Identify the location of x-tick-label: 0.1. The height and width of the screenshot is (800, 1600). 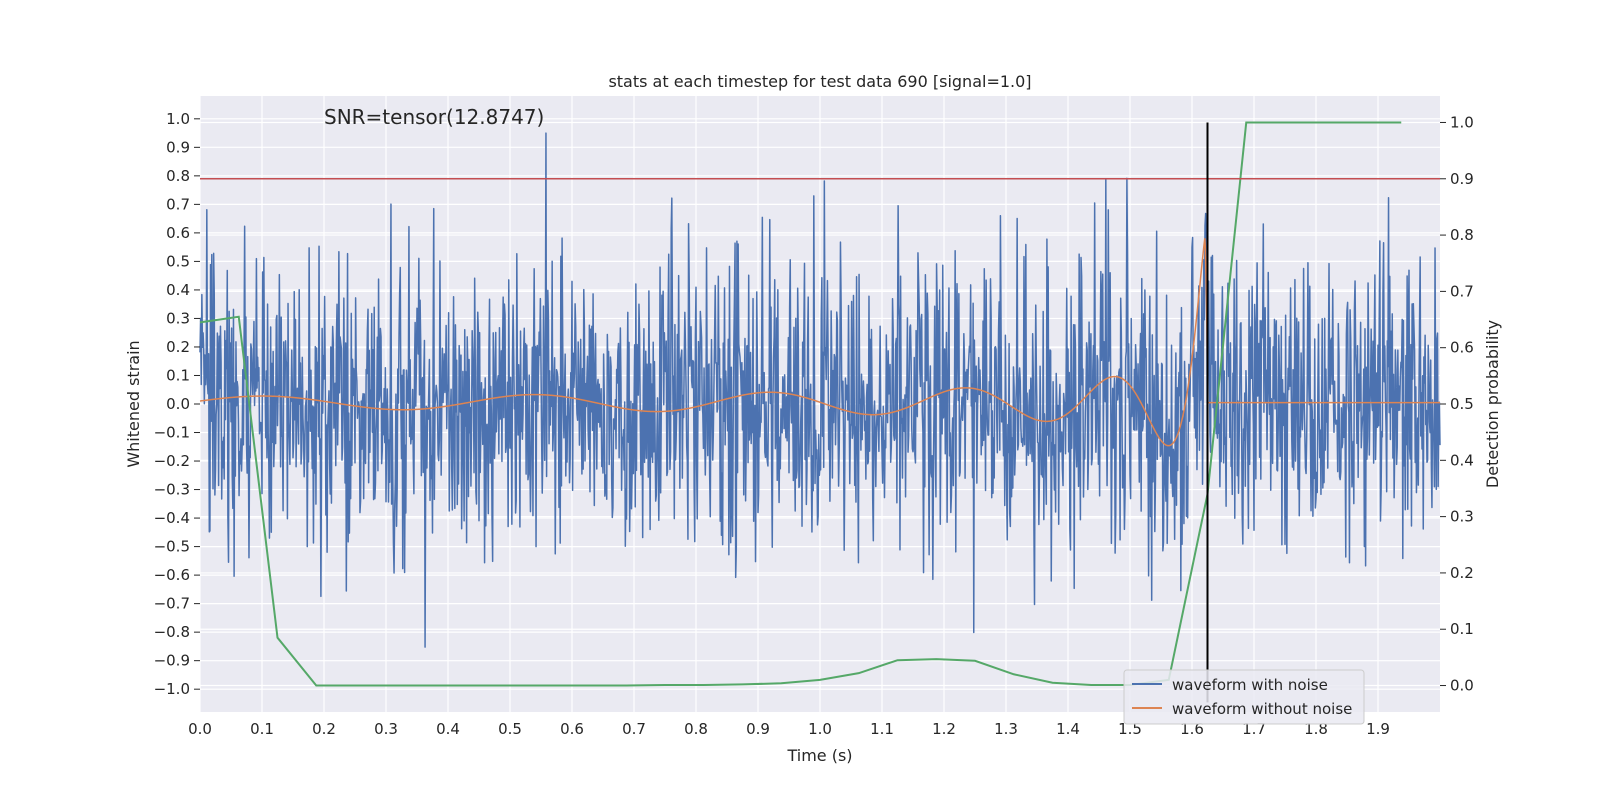
(262, 729).